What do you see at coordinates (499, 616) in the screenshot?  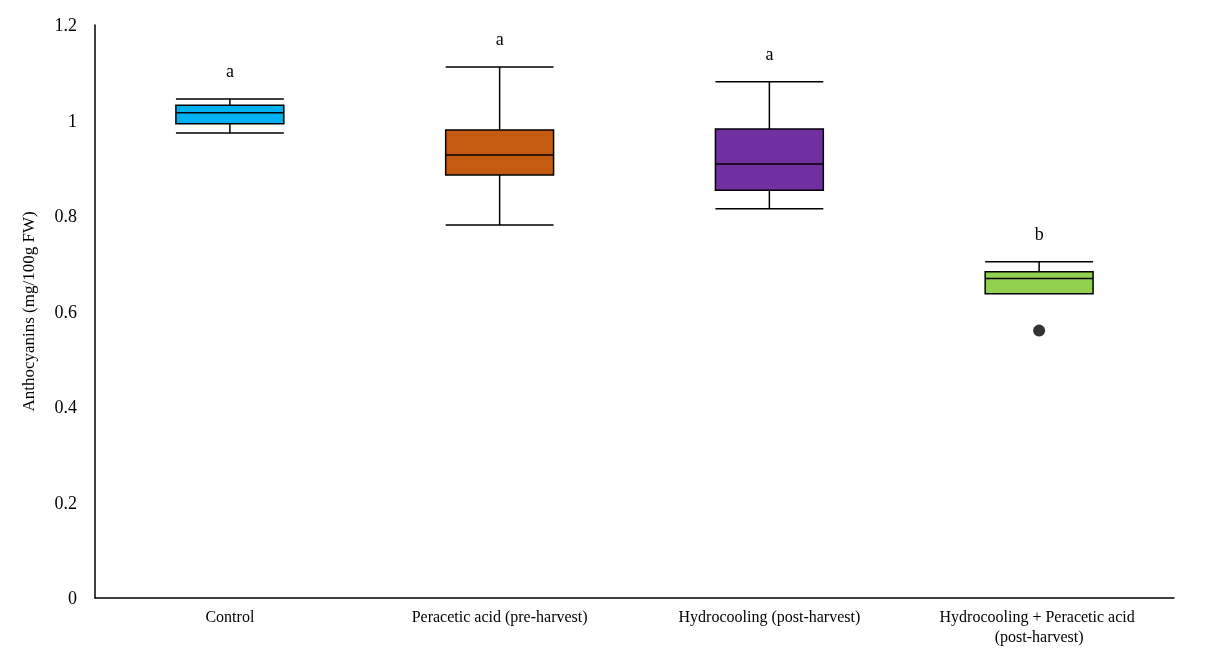 I see `x-tick-label: Peracetic acid (pre-harvest)` at bounding box center [499, 616].